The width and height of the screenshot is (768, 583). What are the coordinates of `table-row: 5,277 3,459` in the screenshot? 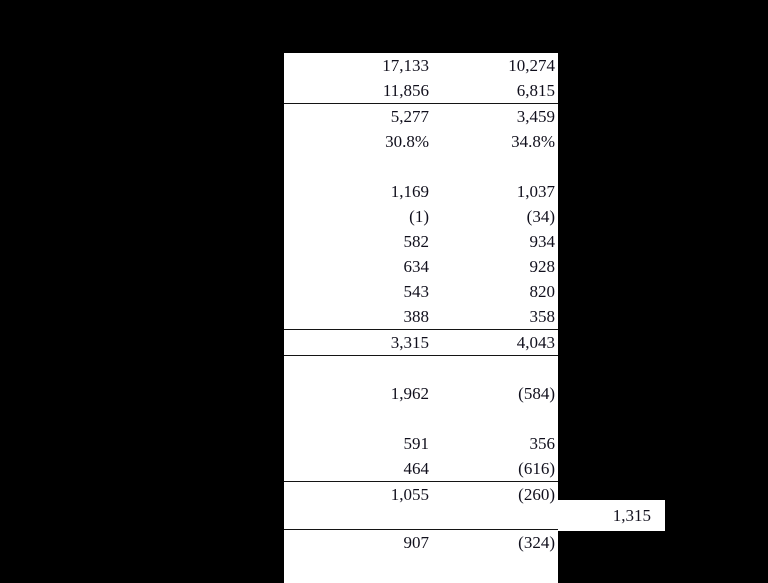 It's located at (421, 117).